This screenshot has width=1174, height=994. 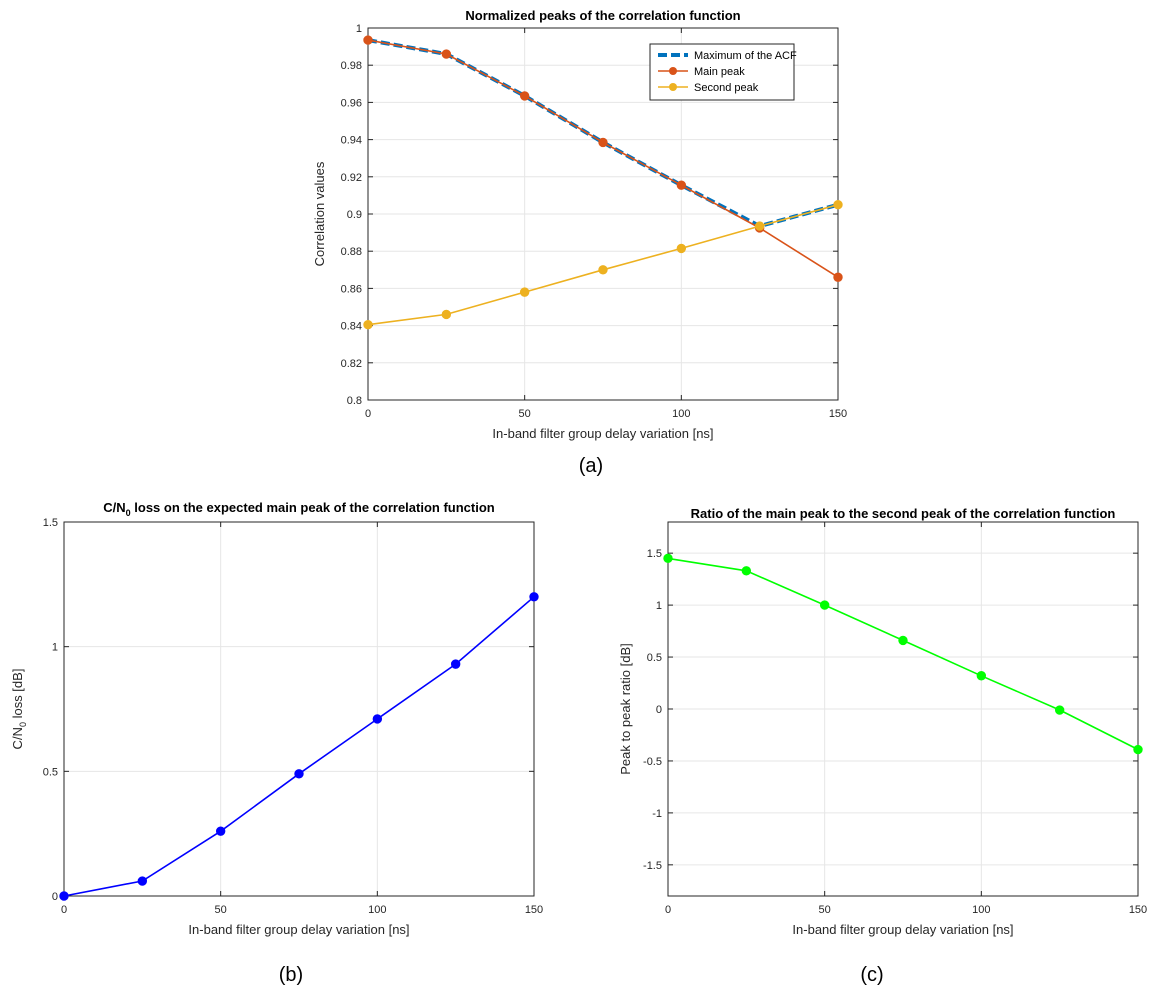 What do you see at coordinates (351, 178) in the screenshot?
I see `y-tick-label: 0.92` at bounding box center [351, 178].